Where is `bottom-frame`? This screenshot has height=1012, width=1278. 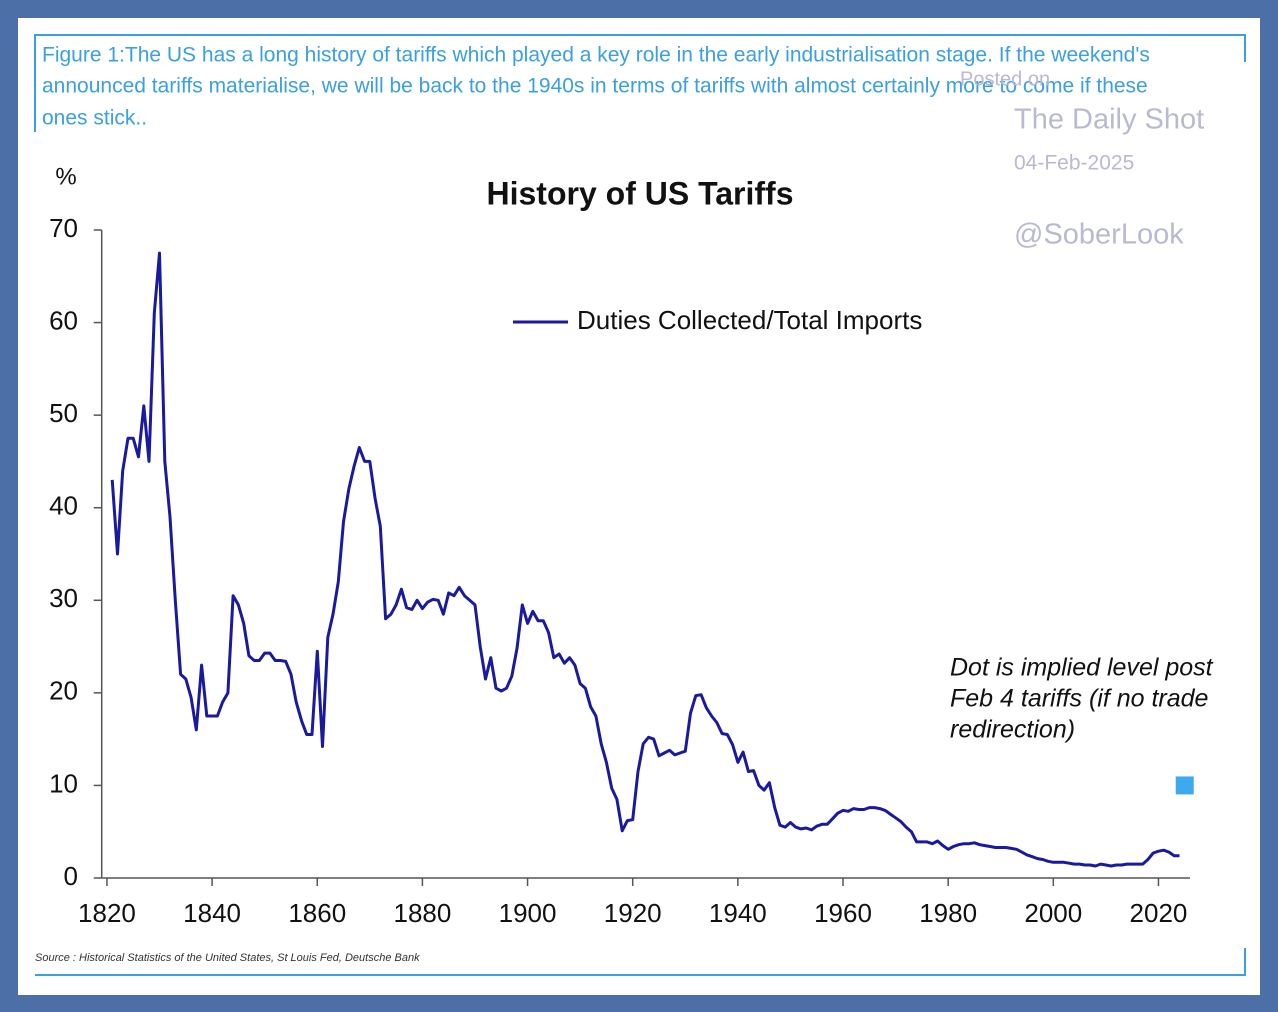 bottom-frame is located at coordinates (640, 962).